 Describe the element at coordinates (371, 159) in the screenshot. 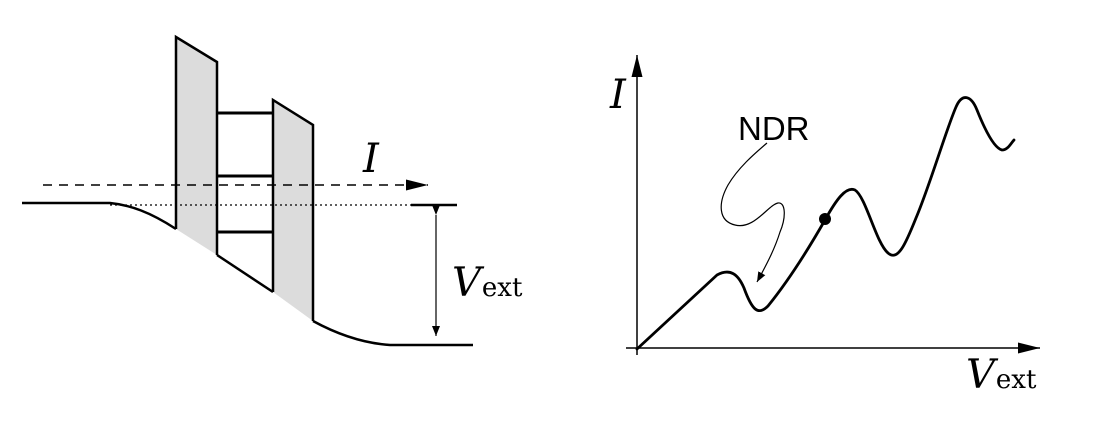

I see `current-label: I` at that location.